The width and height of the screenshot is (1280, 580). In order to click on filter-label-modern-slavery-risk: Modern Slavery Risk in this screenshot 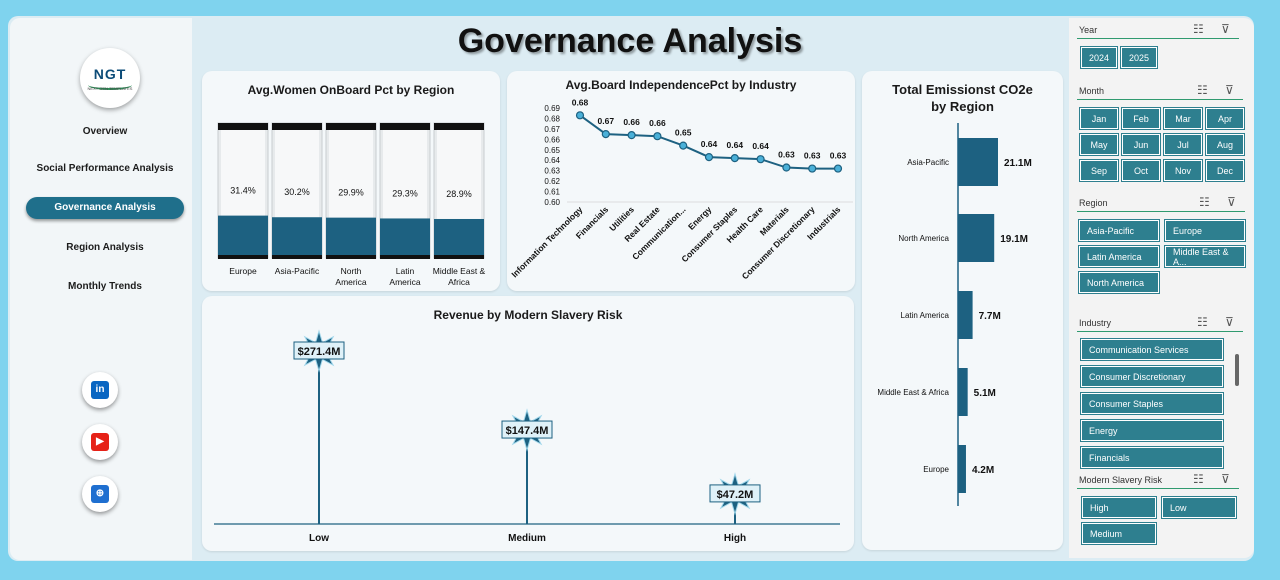, I will do `click(1121, 480)`.